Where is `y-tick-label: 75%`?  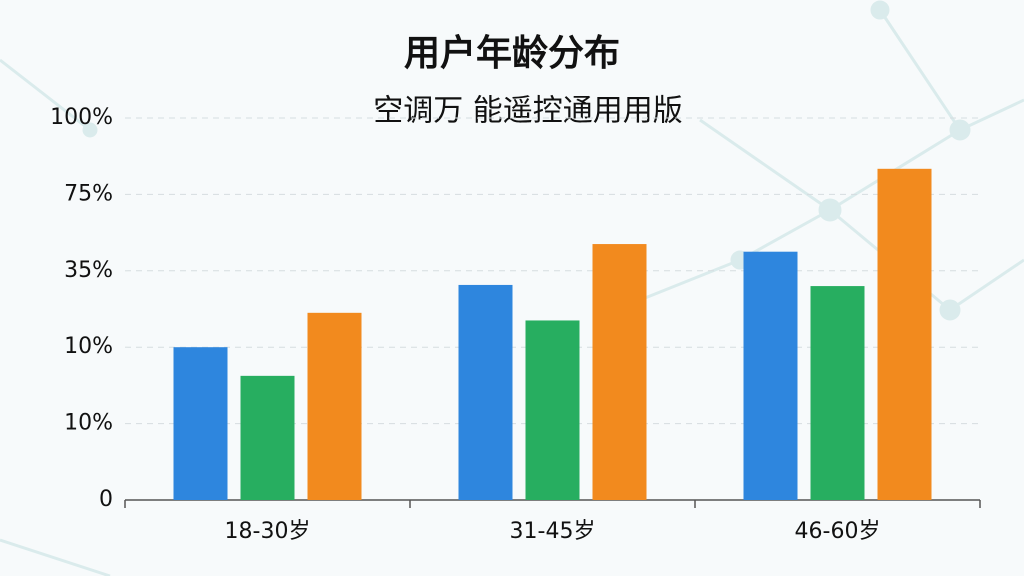
y-tick-label: 75% is located at coordinates (88, 193).